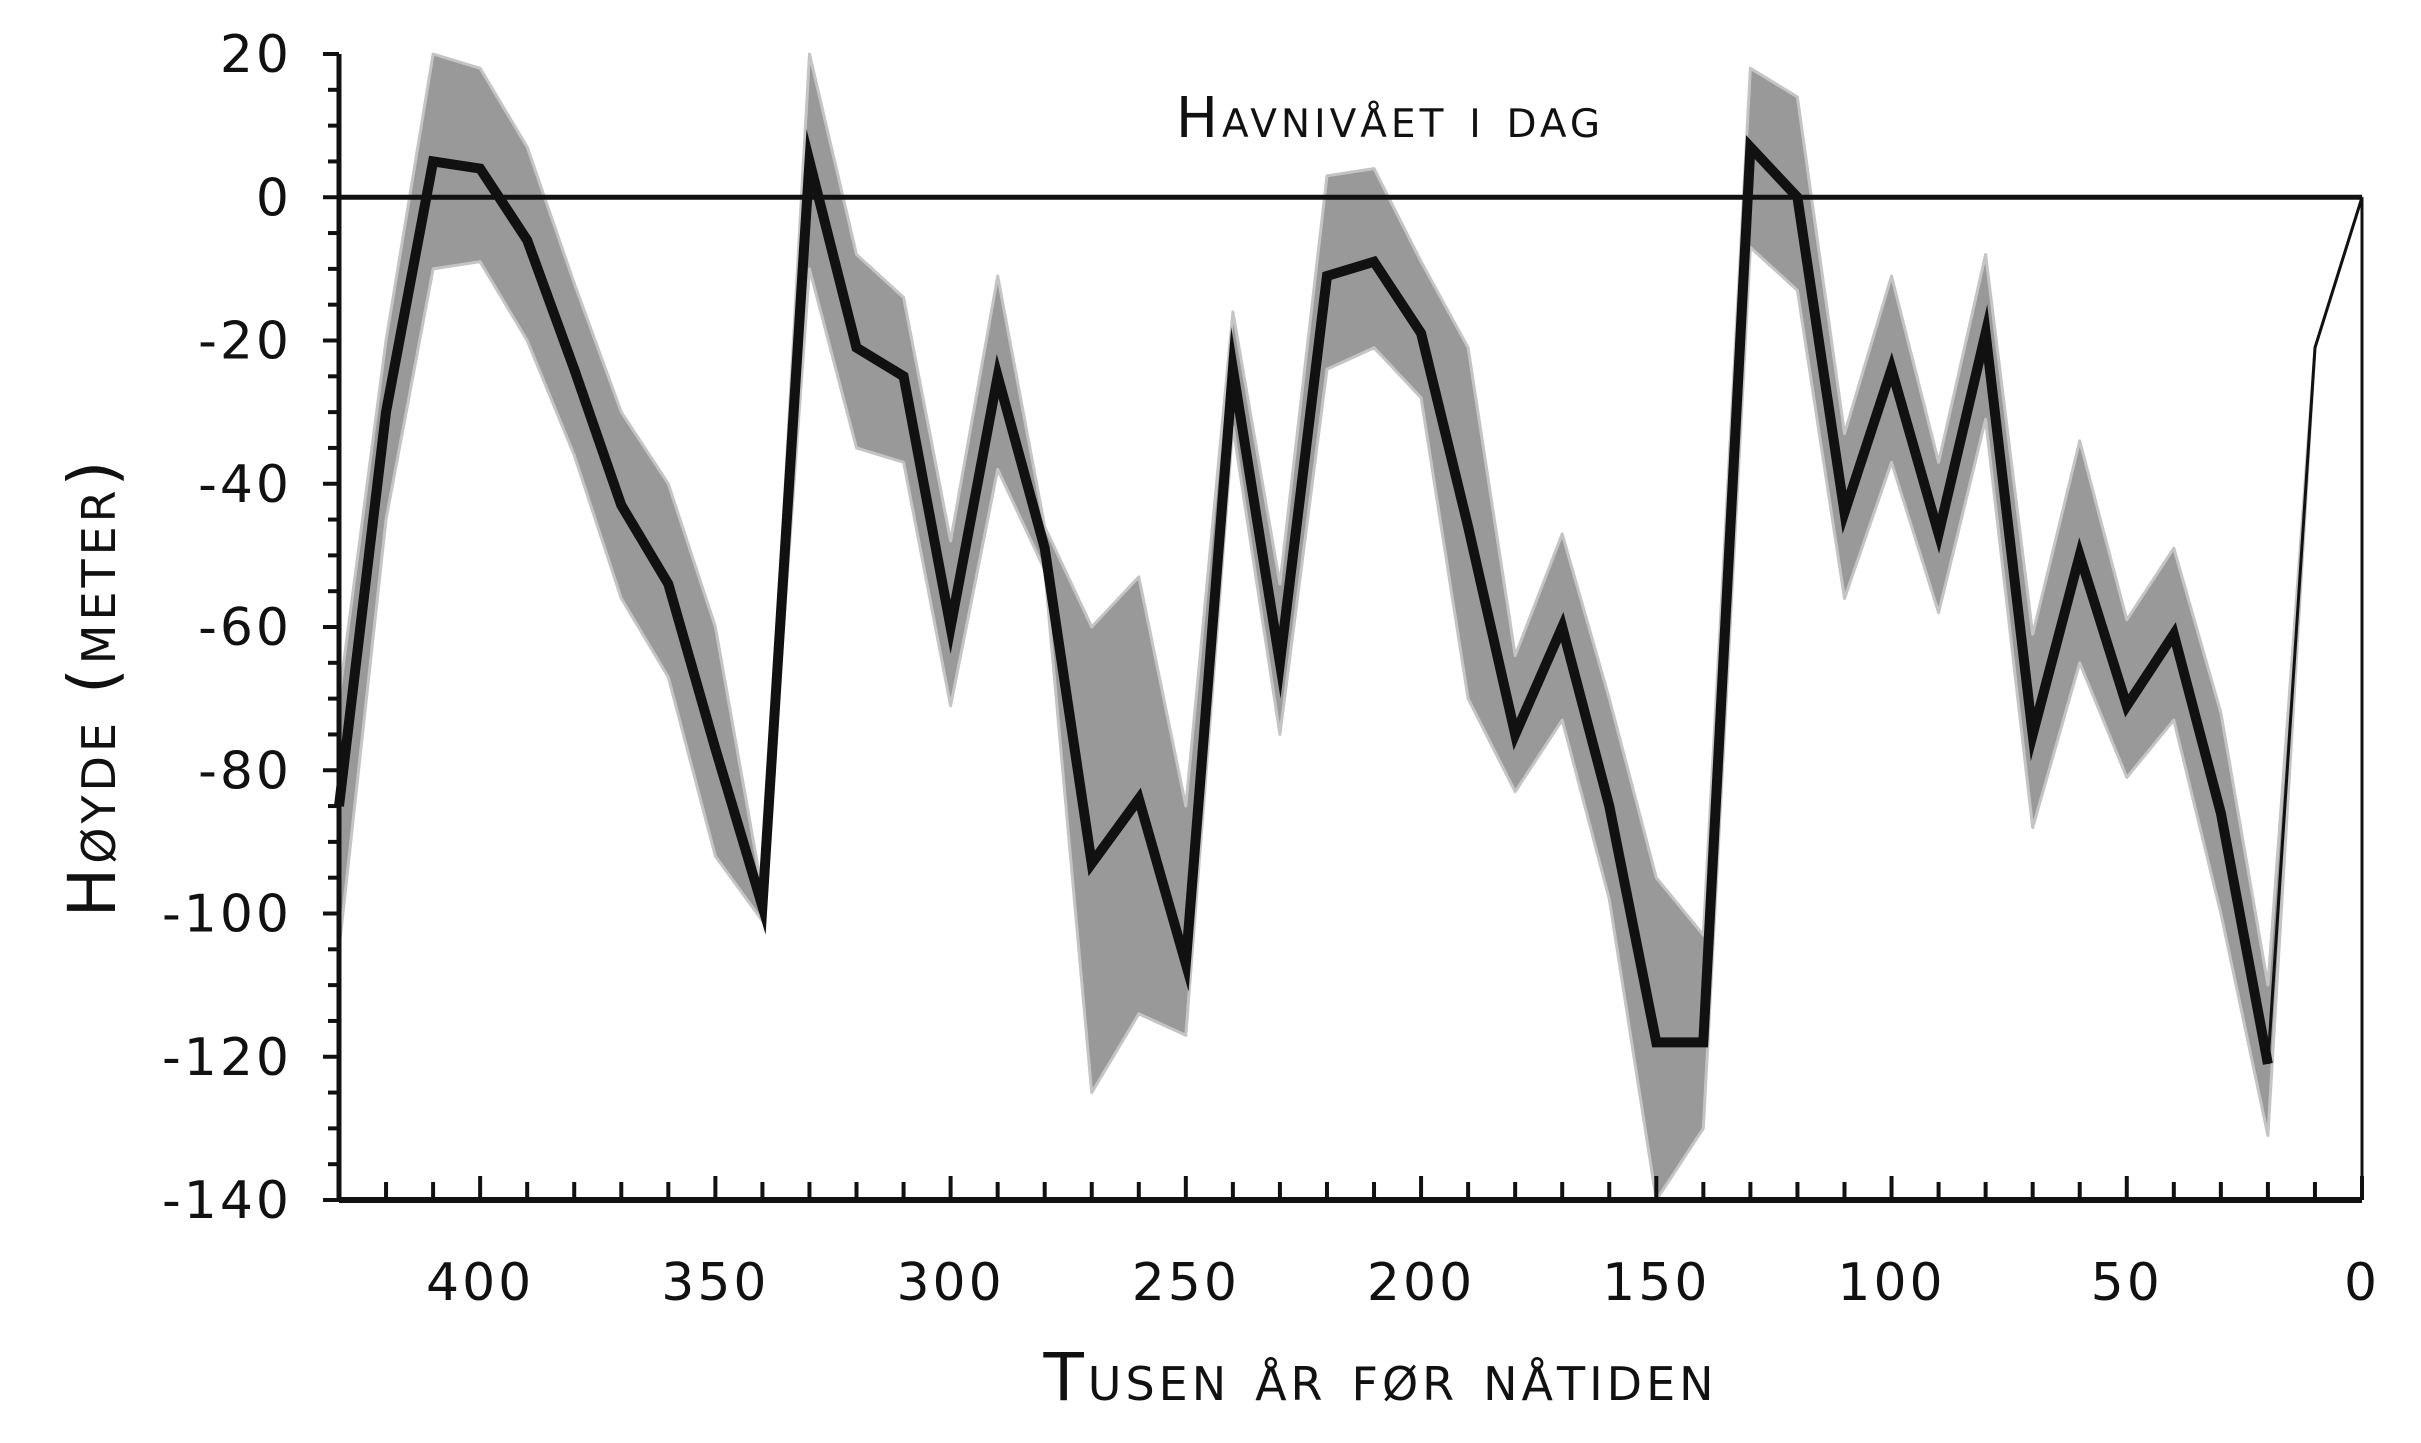 The image size is (2421, 1443). Describe the element at coordinates (256, 55) in the screenshot. I see `y-tick-label: 20` at that location.